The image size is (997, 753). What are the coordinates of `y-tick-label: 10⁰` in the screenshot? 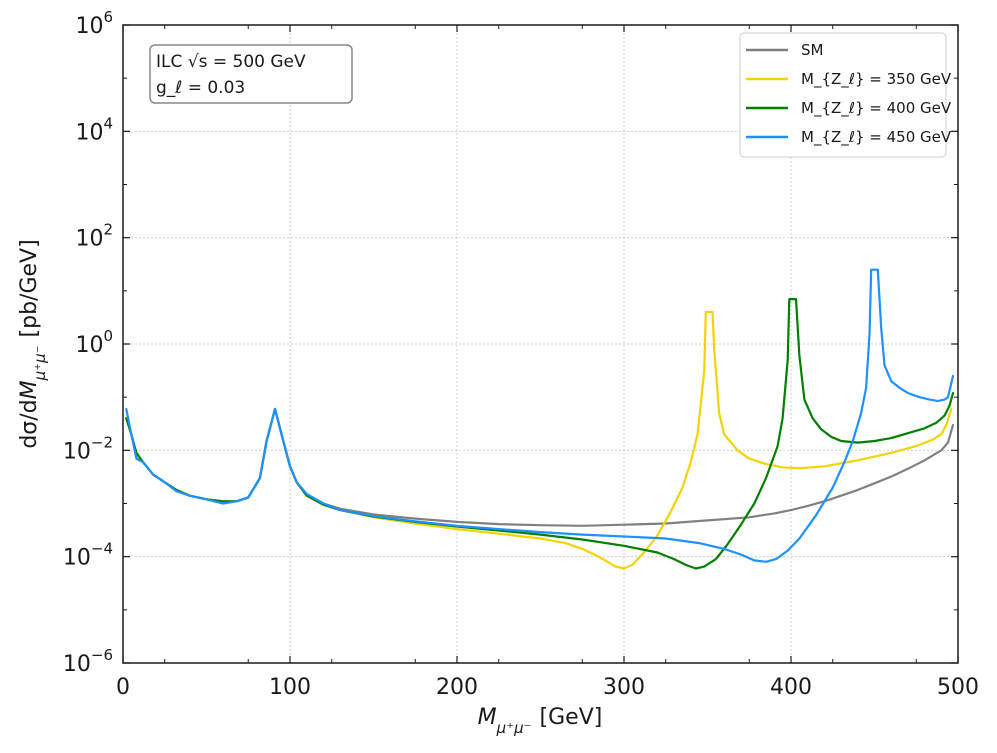 It's located at (94, 342).